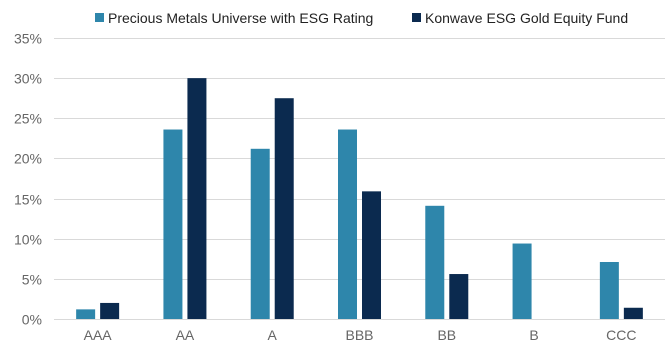 The height and width of the screenshot is (343, 672). What do you see at coordinates (522, 281) in the screenshot?
I see `bar-universe-b` at bounding box center [522, 281].